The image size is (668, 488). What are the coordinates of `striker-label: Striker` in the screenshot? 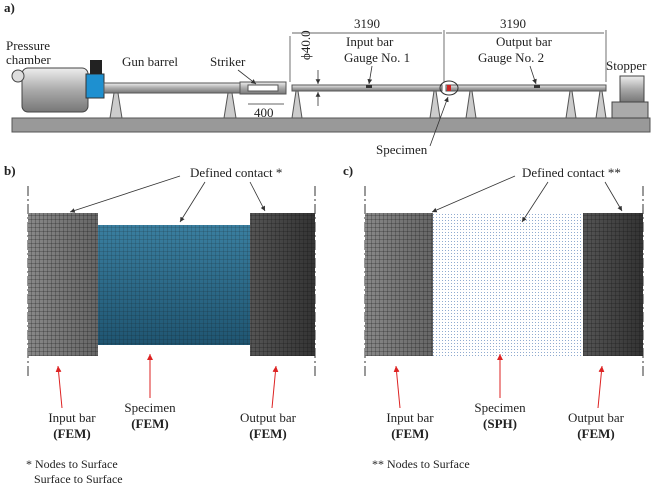 It's located at (228, 61).